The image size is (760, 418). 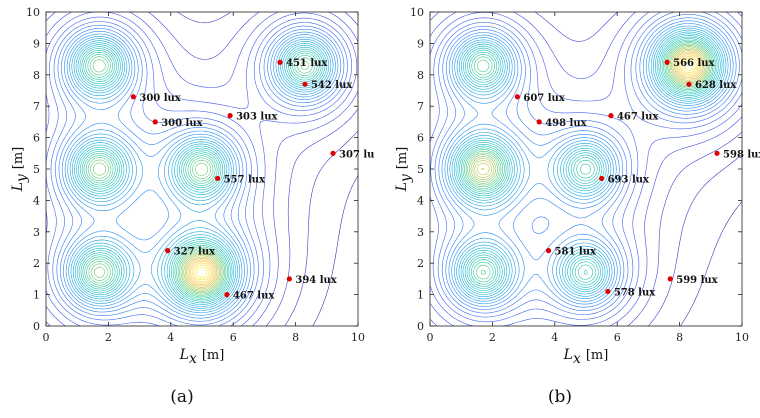 I want to click on x-tick-label: 0, so click(x=46, y=337).